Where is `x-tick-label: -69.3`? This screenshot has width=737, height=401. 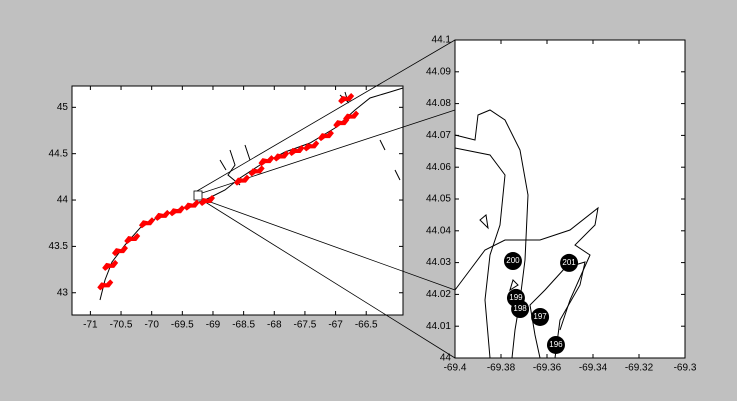 x-tick-label: -69.3 is located at coordinates (685, 368).